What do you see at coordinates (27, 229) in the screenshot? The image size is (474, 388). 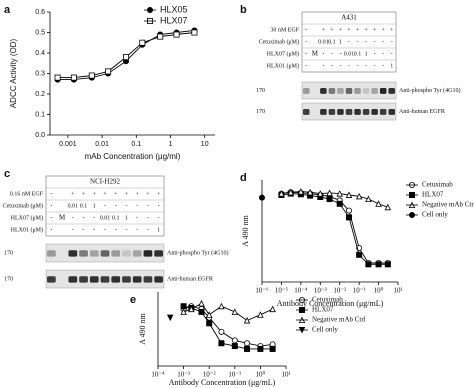 I see `row-label: HLX01 (μM)` at bounding box center [27, 229].